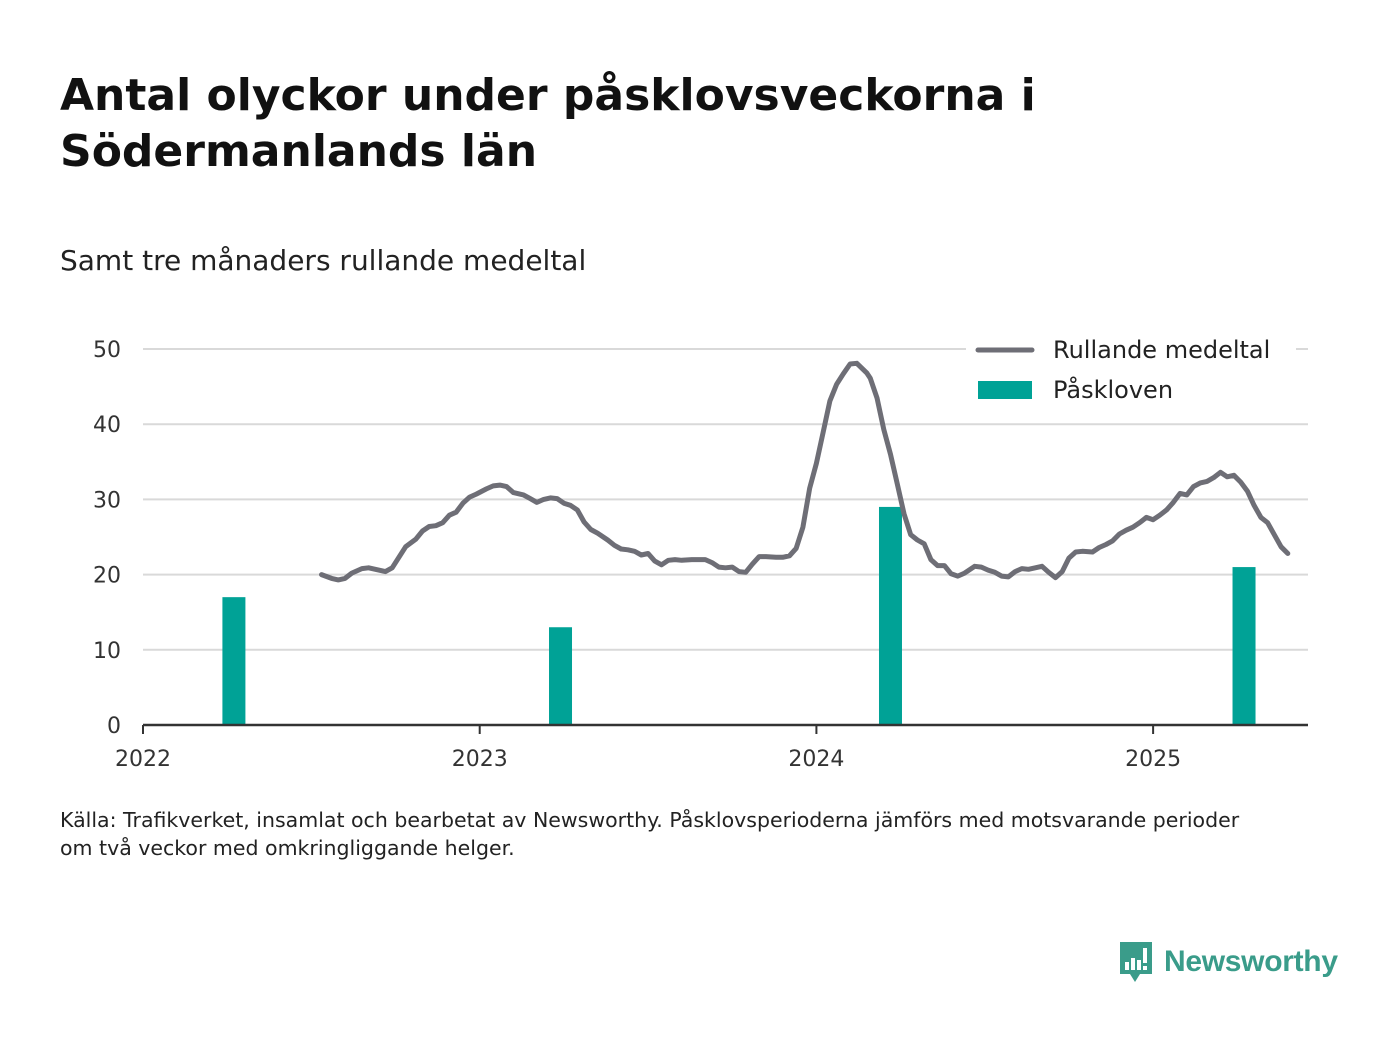 This screenshot has height=1044, width=1400. I want to click on line-path, so click(805, 471).